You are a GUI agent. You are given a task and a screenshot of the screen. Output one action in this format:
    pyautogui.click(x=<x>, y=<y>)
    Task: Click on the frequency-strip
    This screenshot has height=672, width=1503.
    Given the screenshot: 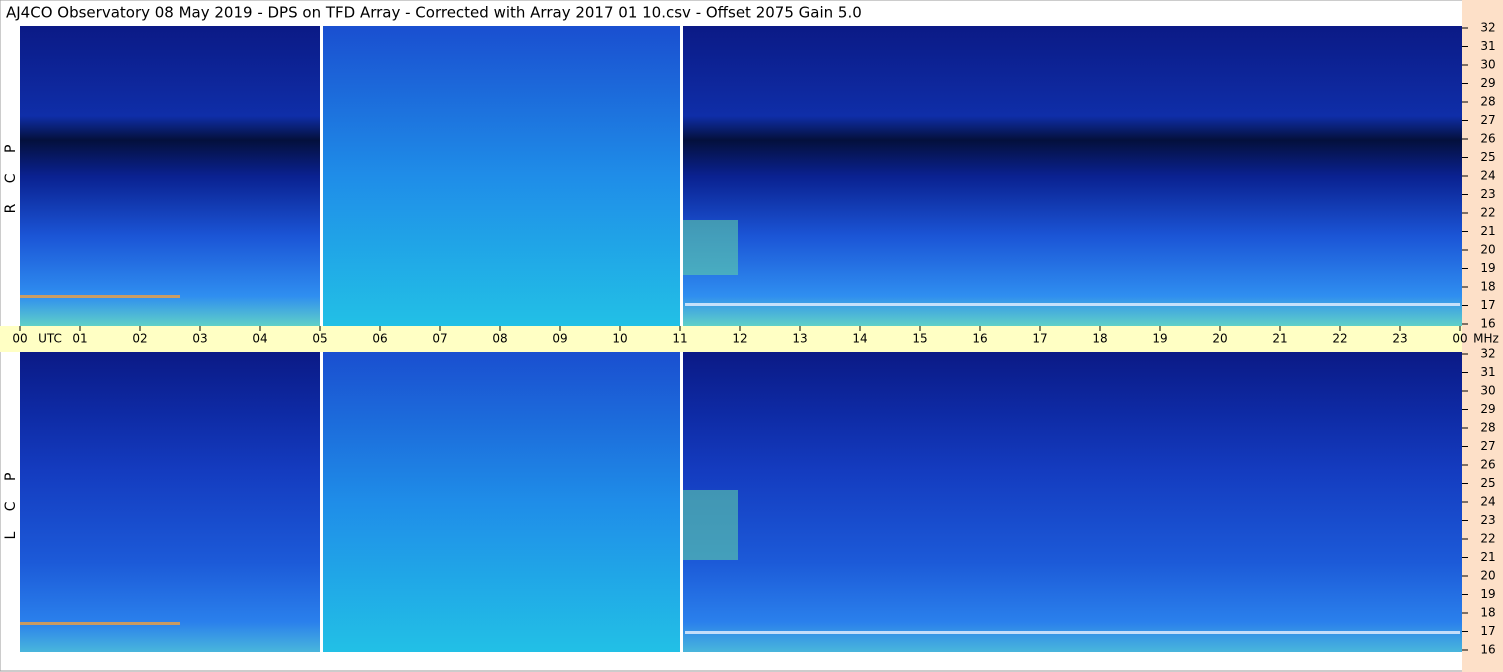 What is the action you would take?
    pyautogui.click(x=1482, y=336)
    